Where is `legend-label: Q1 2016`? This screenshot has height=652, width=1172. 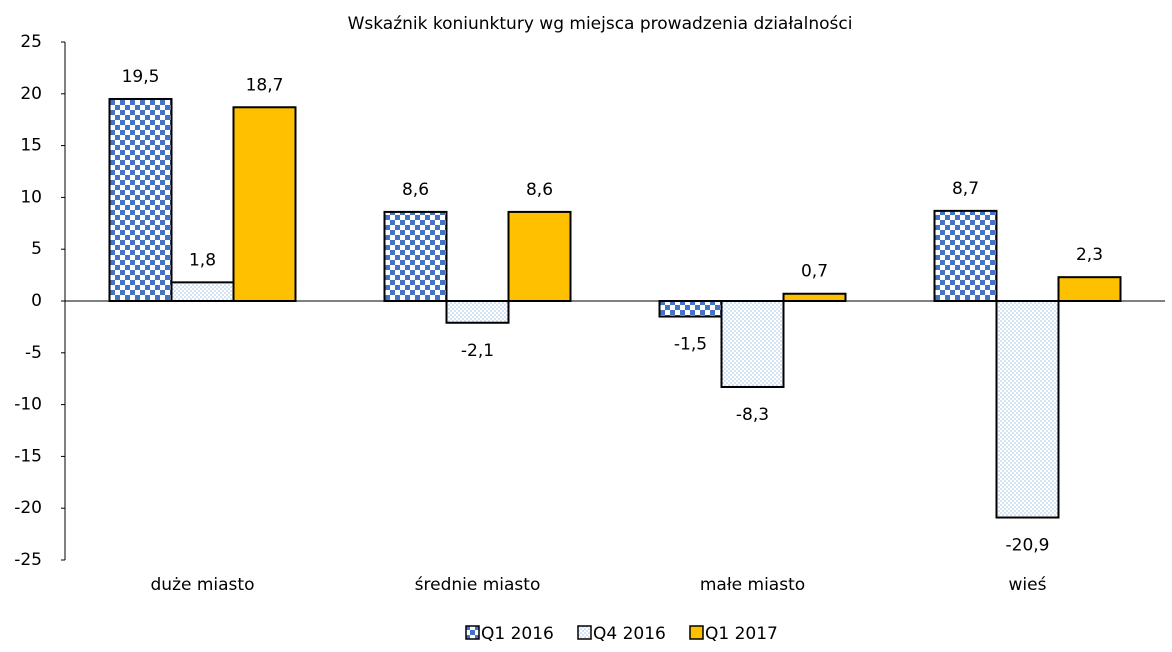
legend-label: Q1 2016 is located at coordinates (517, 634).